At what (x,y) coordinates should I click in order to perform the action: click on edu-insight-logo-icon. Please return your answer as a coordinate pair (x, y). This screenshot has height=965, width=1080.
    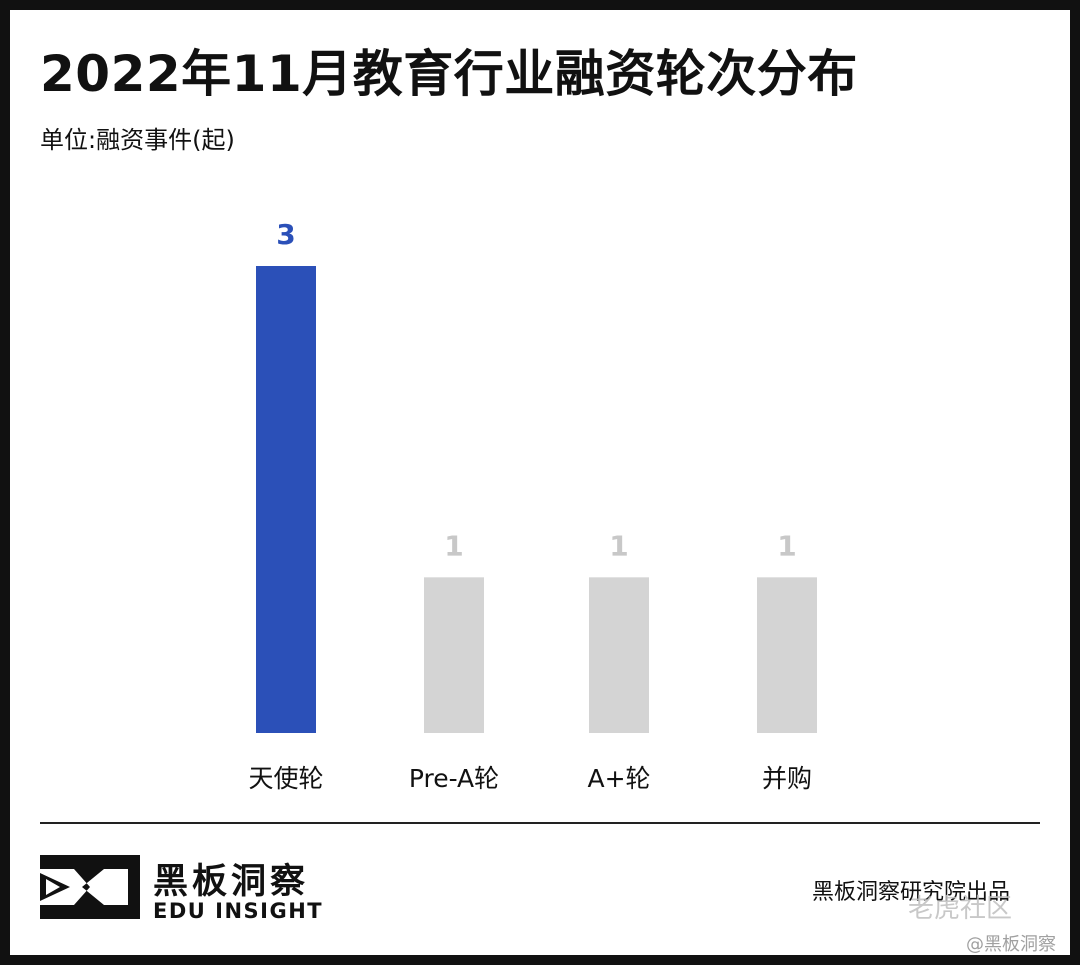
    Looking at the image, I should click on (90, 887).